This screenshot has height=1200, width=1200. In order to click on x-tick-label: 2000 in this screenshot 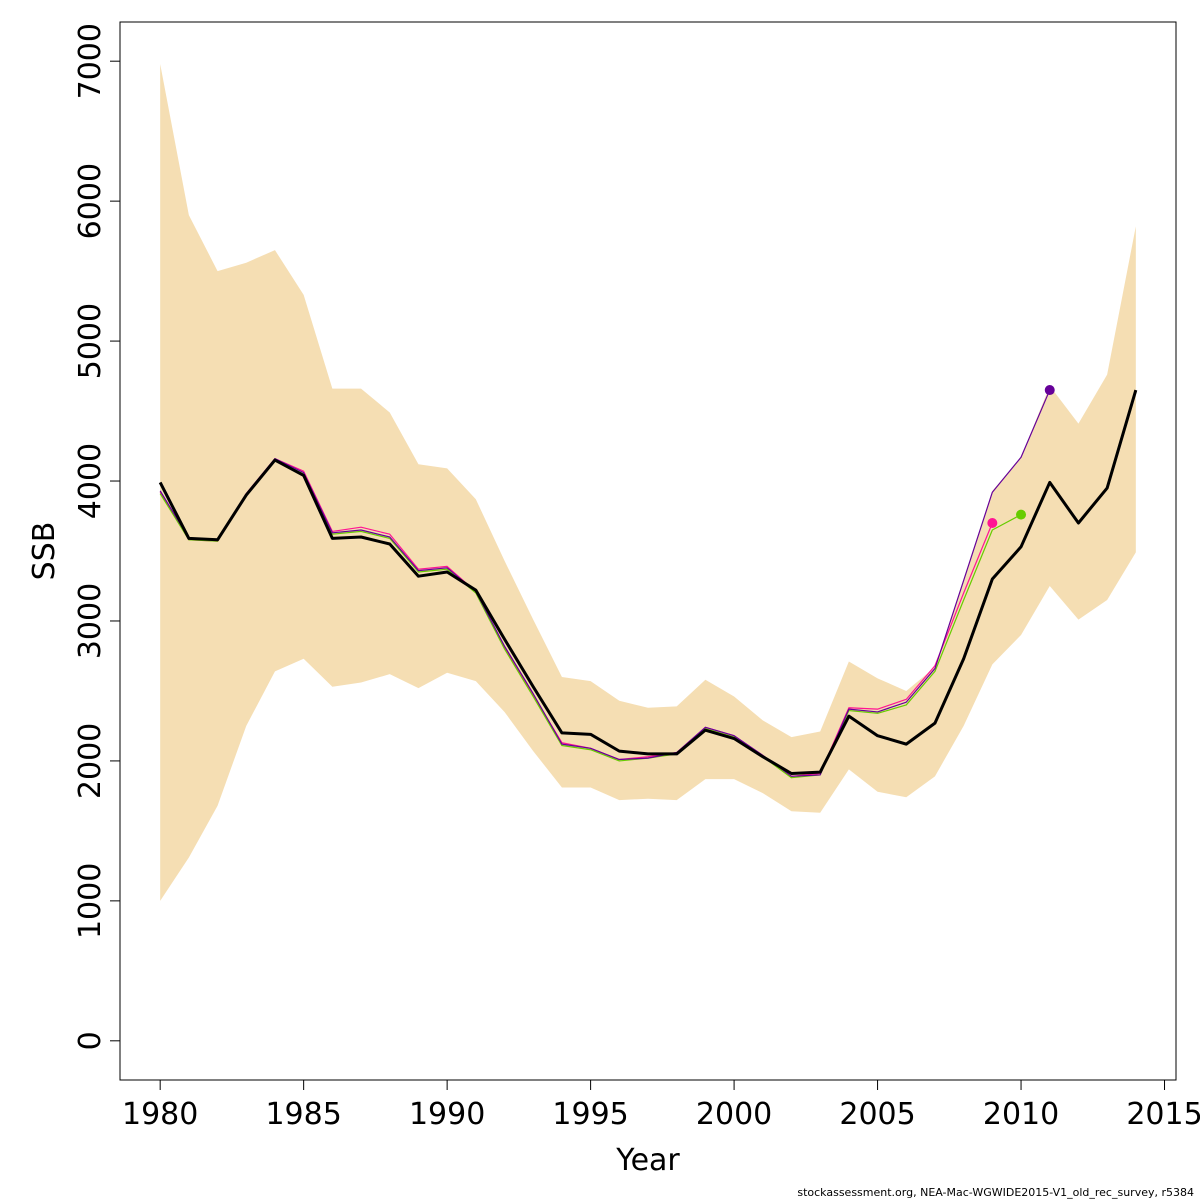, I will do `click(734, 1114)`.